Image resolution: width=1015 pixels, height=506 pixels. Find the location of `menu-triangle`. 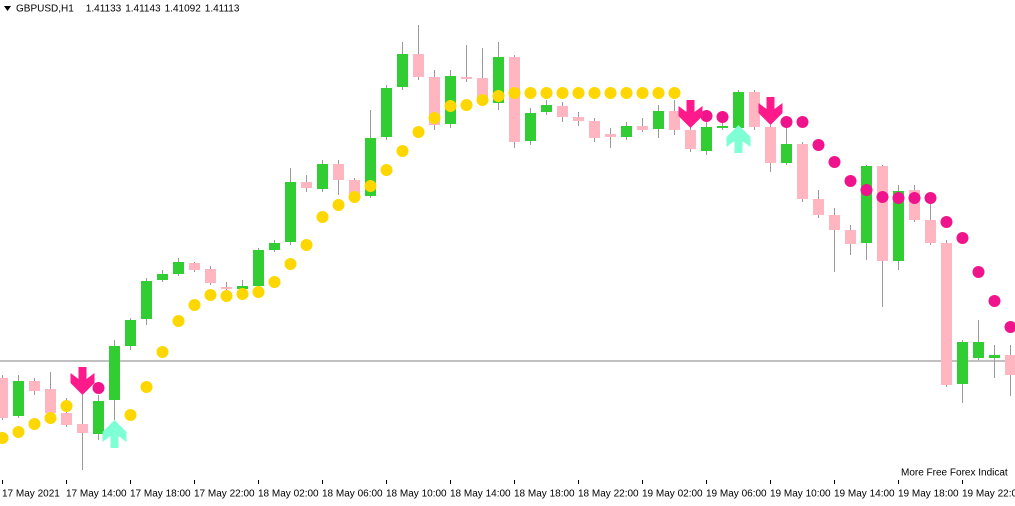

menu-triangle is located at coordinates (7, 8).